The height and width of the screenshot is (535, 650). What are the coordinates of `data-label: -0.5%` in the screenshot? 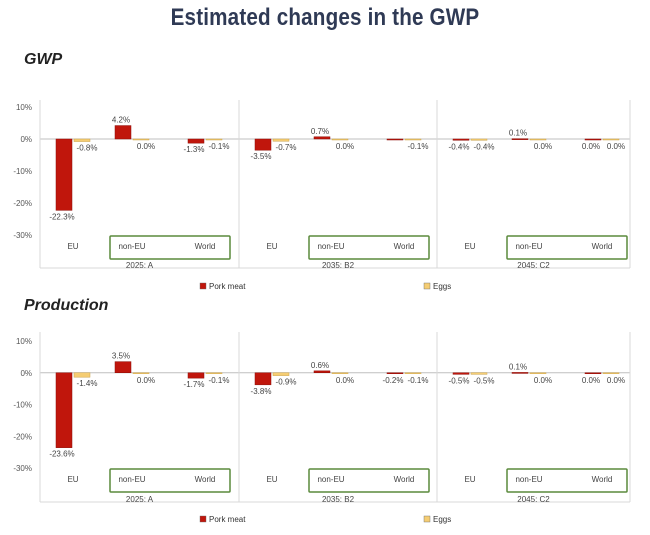 It's located at (459, 380).